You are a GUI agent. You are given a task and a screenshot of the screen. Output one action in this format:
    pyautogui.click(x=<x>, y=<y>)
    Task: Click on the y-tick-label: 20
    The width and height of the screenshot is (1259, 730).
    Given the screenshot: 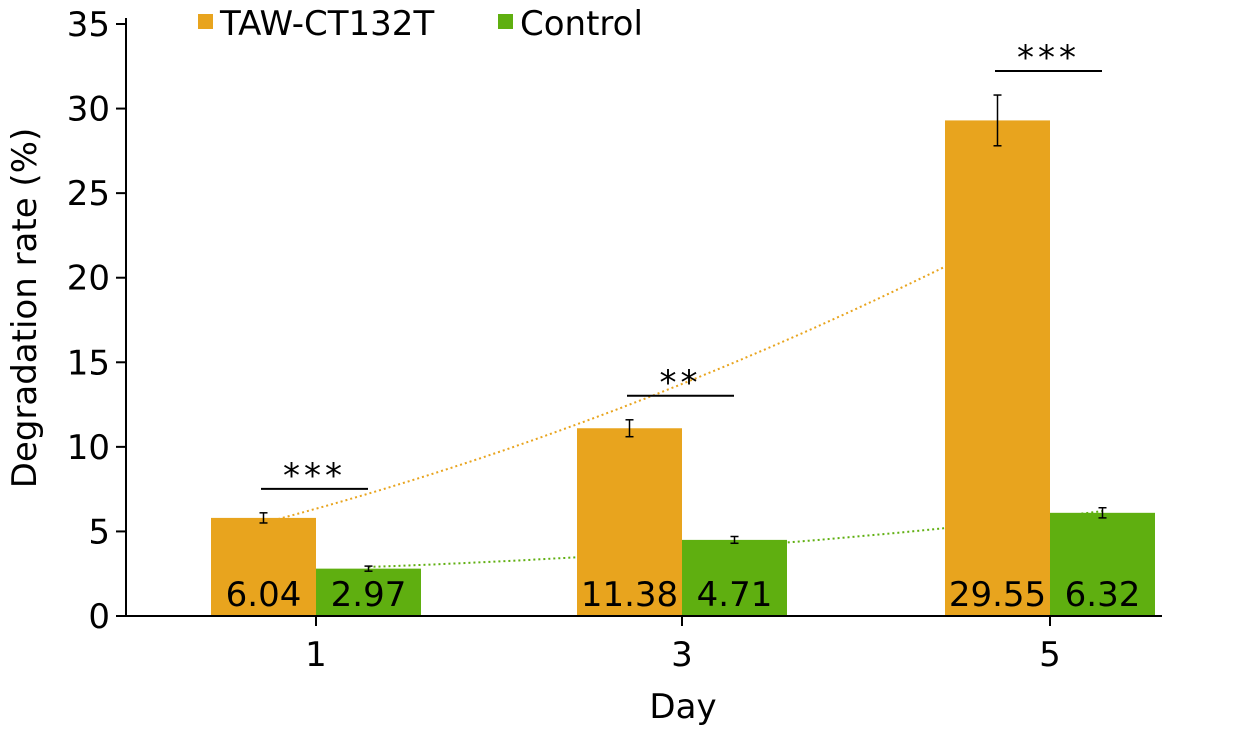 What is the action you would take?
    pyautogui.click(x=88, y=279)
    